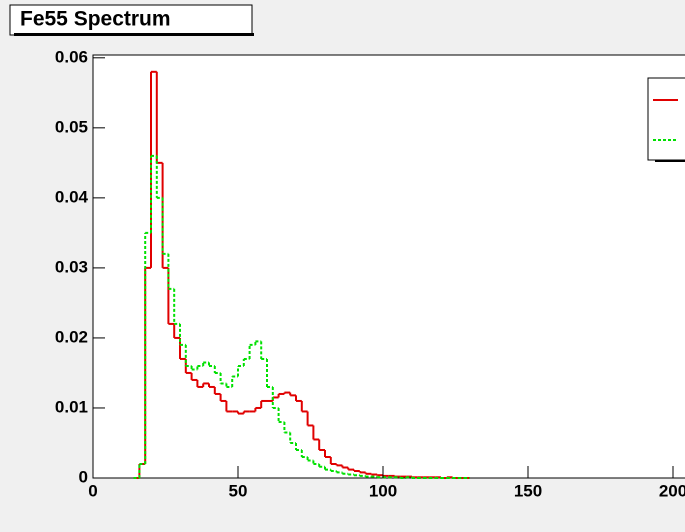 The width and height of the screenshot is (685, 532). Describe the element at coordinates (71, 406) in the screenshot. I see `y-tick-label: 0.01` at that location.